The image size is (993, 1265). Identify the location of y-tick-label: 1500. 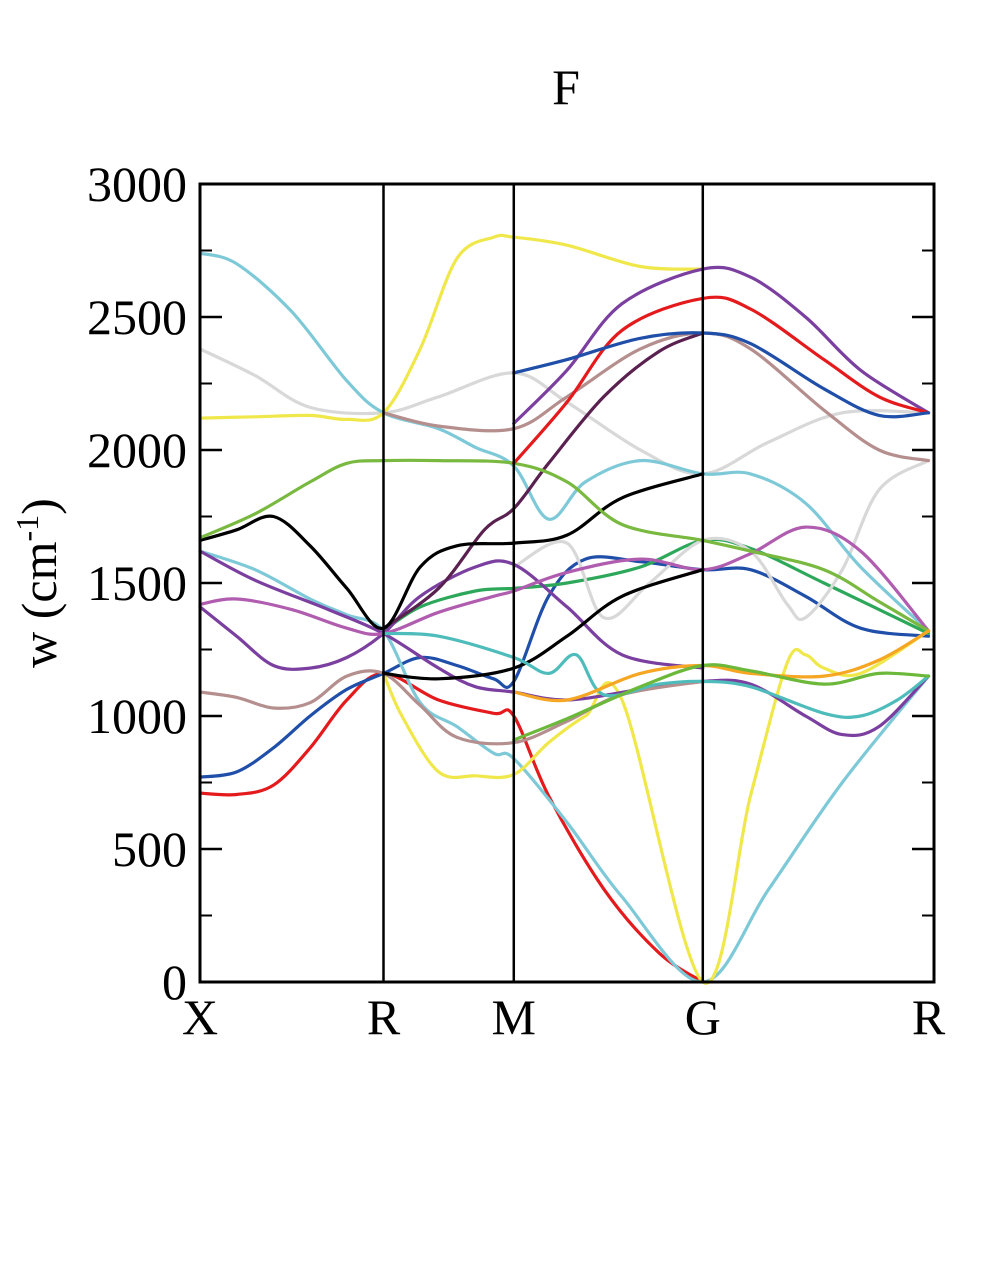
(137, 583).